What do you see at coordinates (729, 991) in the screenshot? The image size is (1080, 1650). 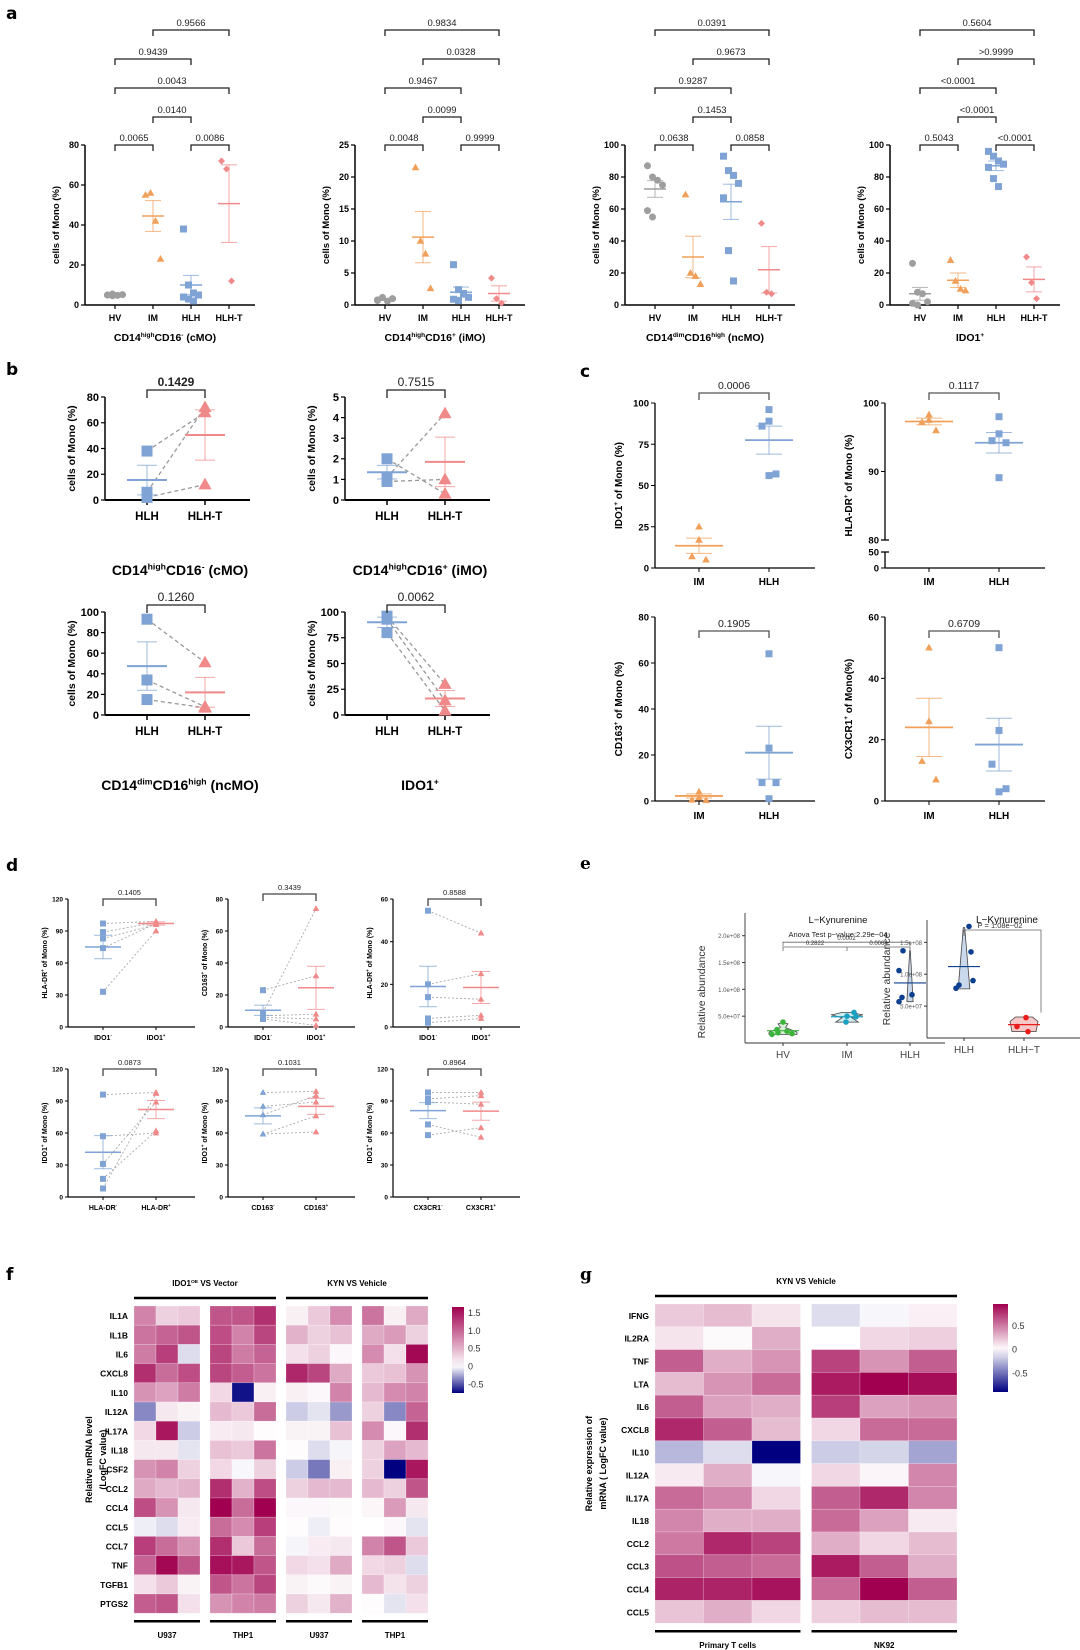 I see `y-tick-label: 1.0e+08` at bounding box center [729, 991].